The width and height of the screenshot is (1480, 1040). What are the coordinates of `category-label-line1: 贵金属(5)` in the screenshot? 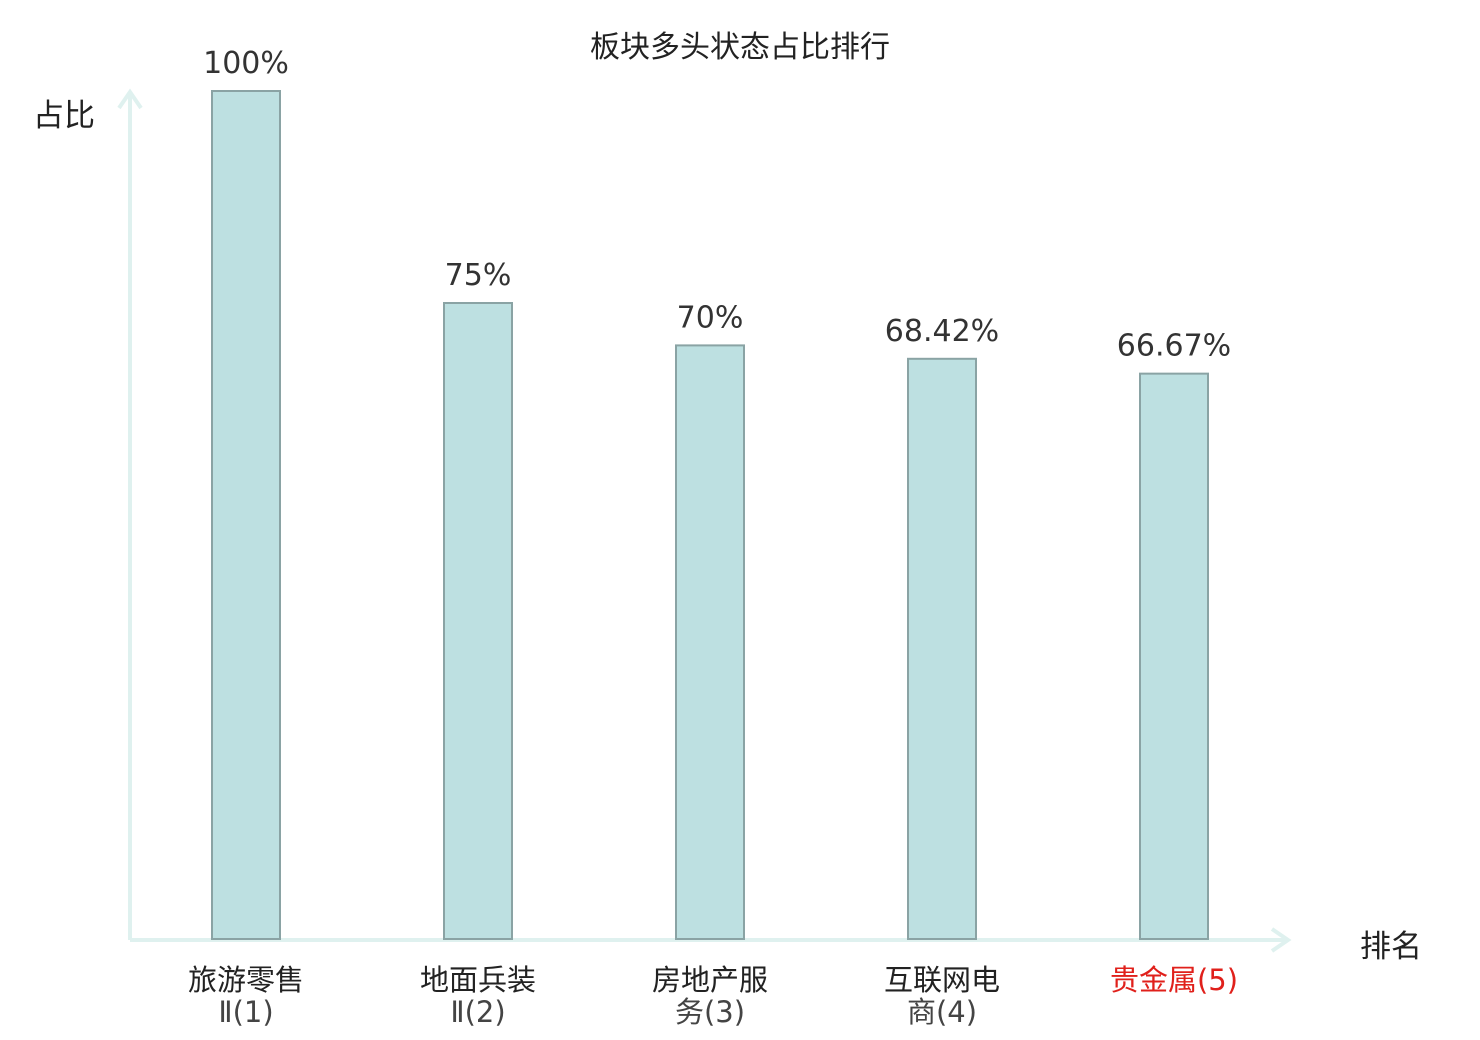 It's located at (1174, 980).